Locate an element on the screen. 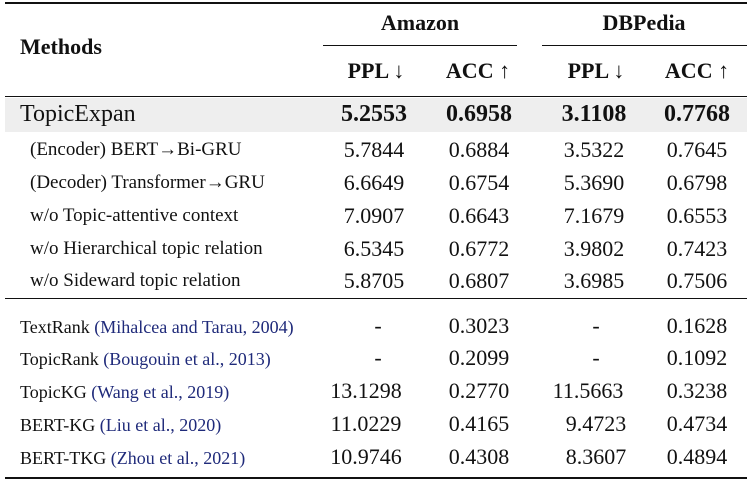  main-amazon-ppl: 5.2553 is located at coordinates (374, 114).